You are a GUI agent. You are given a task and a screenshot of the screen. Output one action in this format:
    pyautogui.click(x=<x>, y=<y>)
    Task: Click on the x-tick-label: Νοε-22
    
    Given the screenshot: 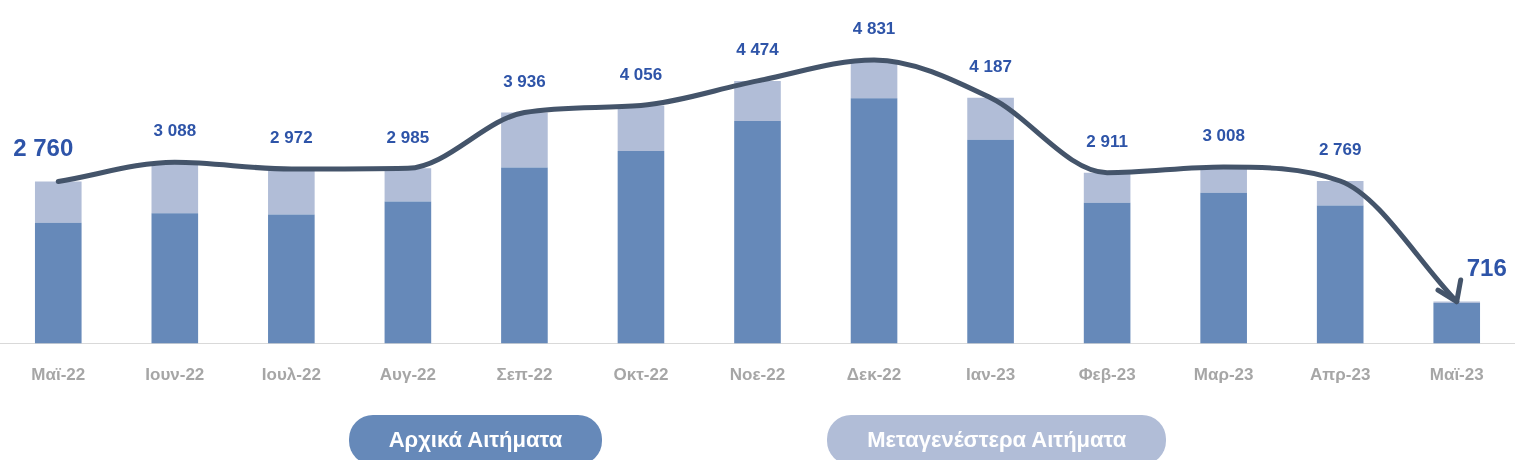 What is the action you would take?
    pyautogui.click(x=757, y=375)
    